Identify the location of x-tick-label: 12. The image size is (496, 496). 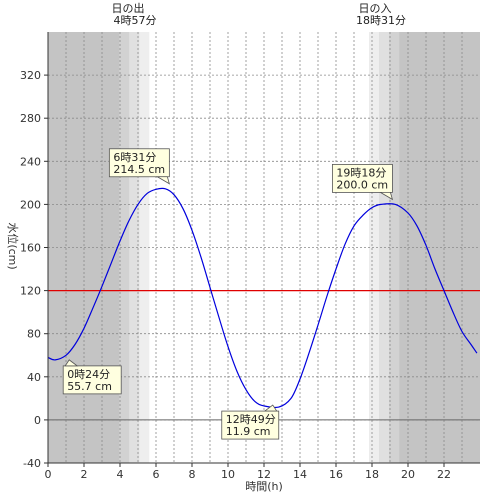
(264, 474).